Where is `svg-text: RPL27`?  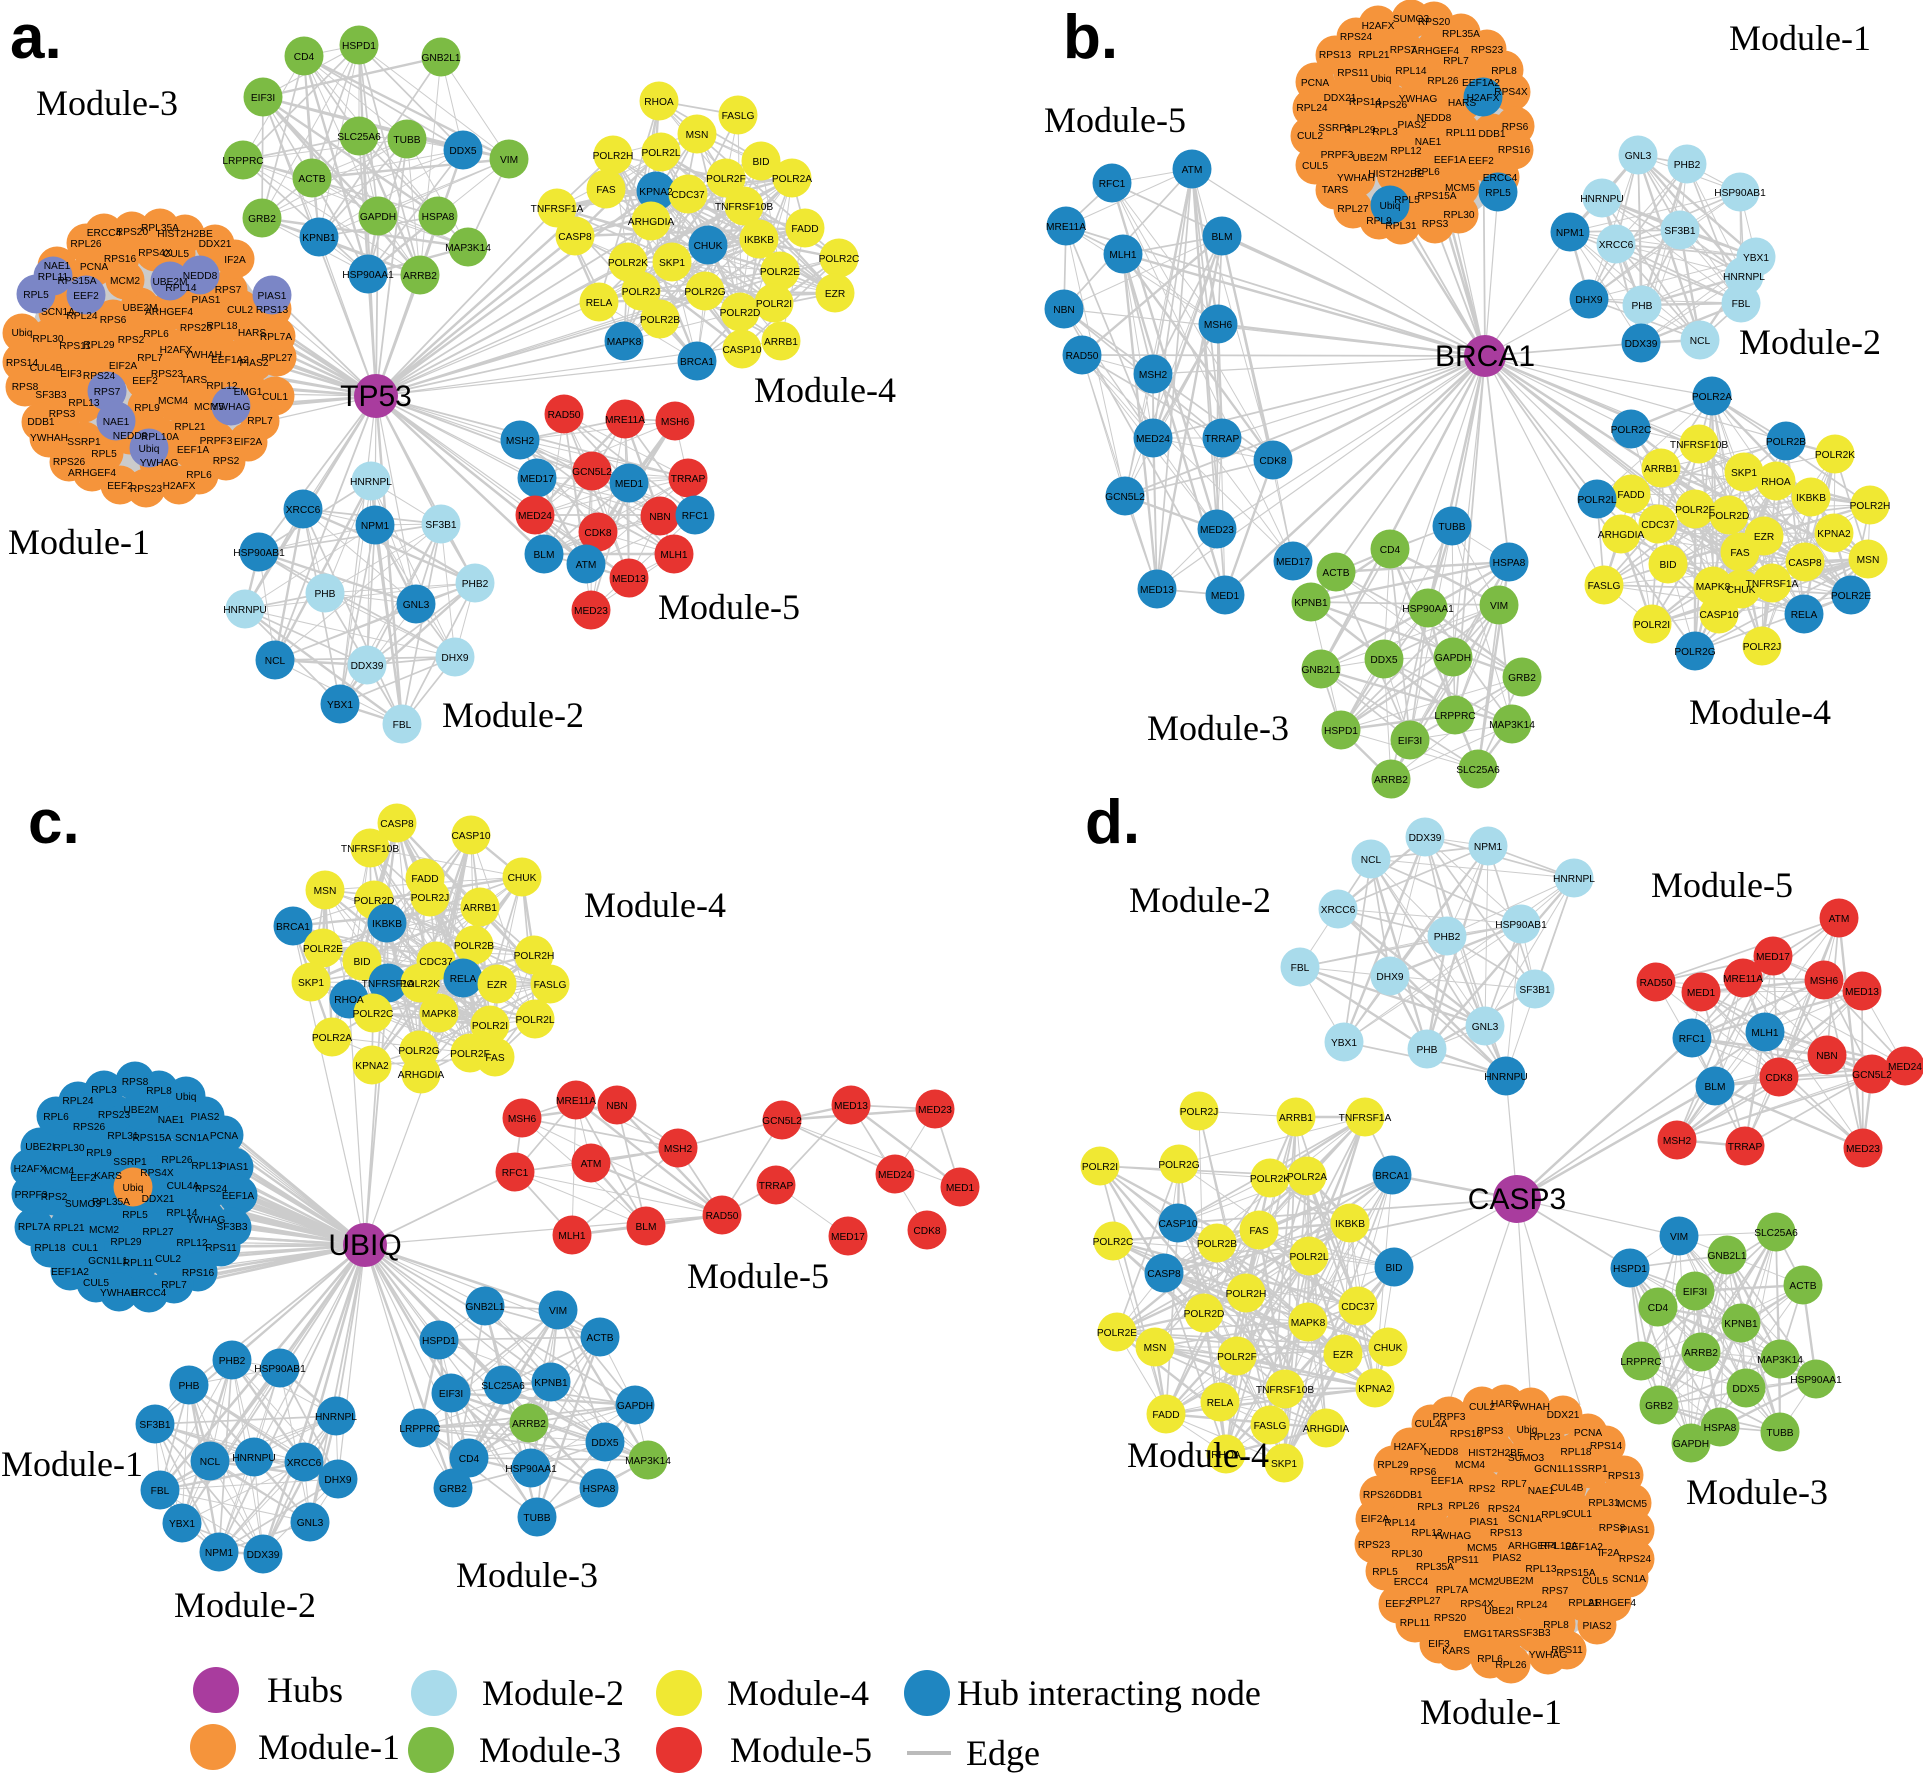
svg-text: RPL27 is located at coordinates (1352, 209).